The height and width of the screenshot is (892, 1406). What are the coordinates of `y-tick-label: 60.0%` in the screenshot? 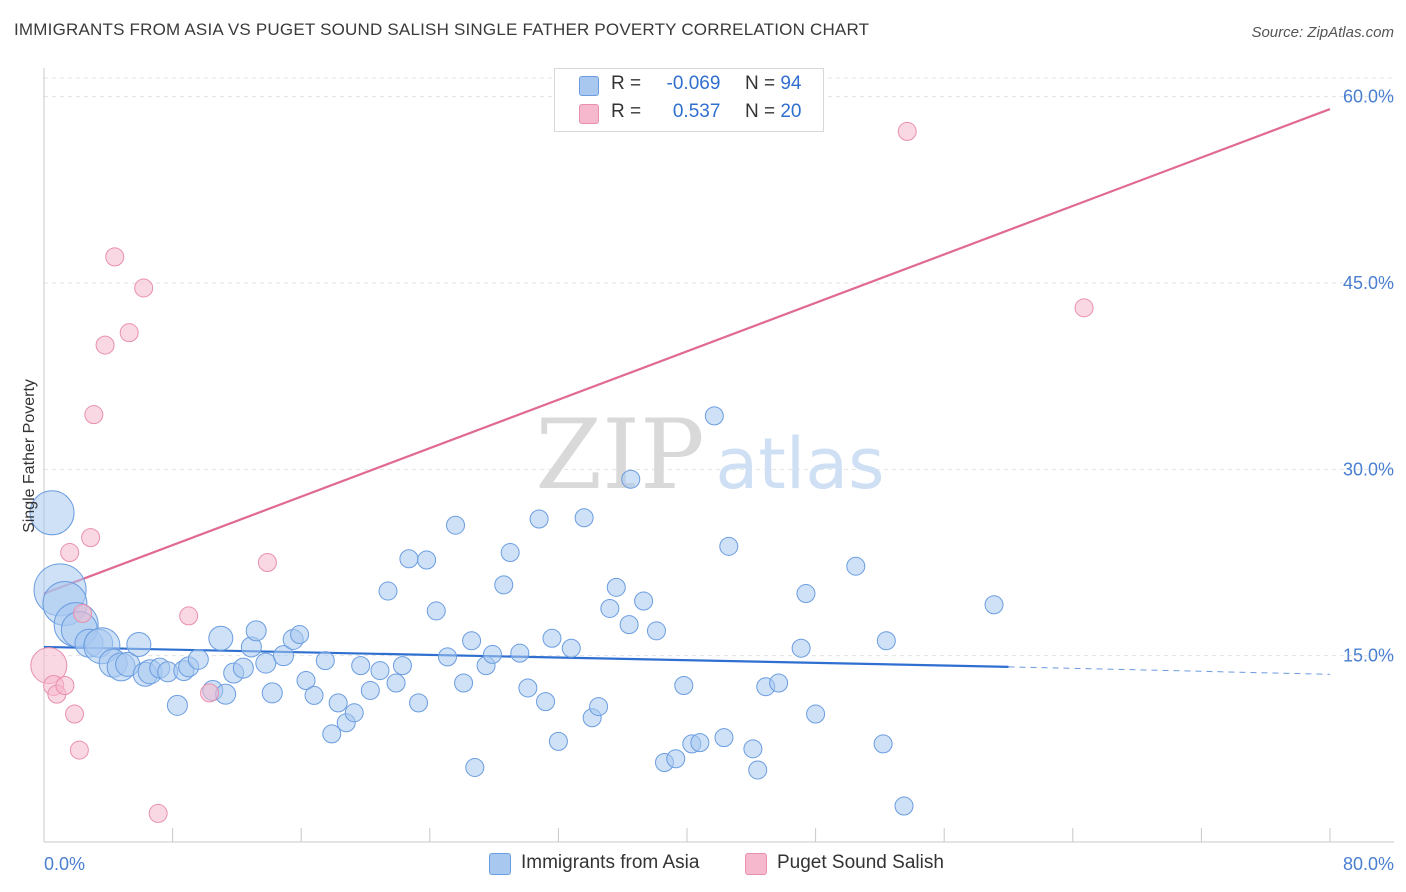 It's located at (1368, 97).